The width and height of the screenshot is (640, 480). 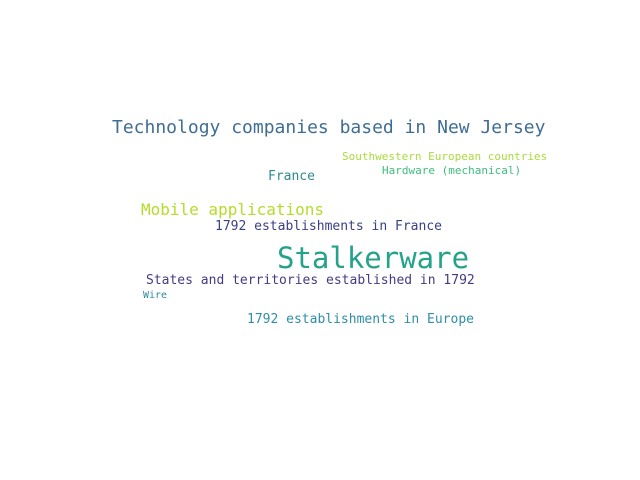 What do you see at coordinates (233, 209) in the screenshot?
I see `word-mobile-applications: Mobile applications` at bounding box center [233, 209].